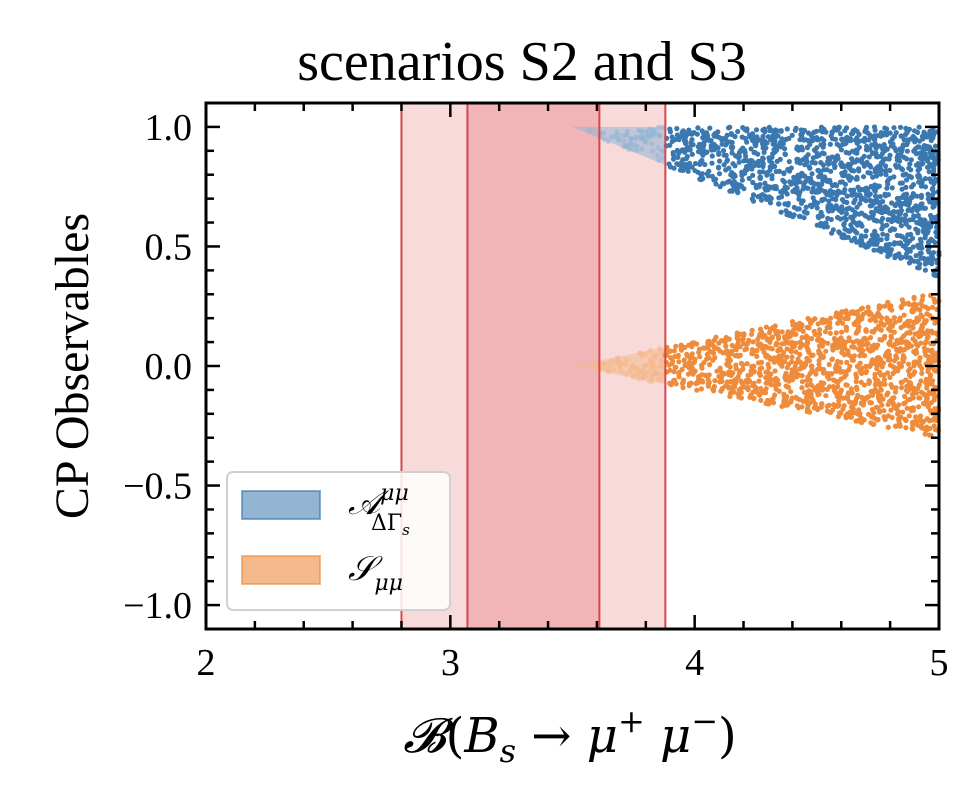  What do you see at coordinates (157, 487) in the screenshot?
I see `y-tick-label: −0.5` at bounding box center [157, 487].